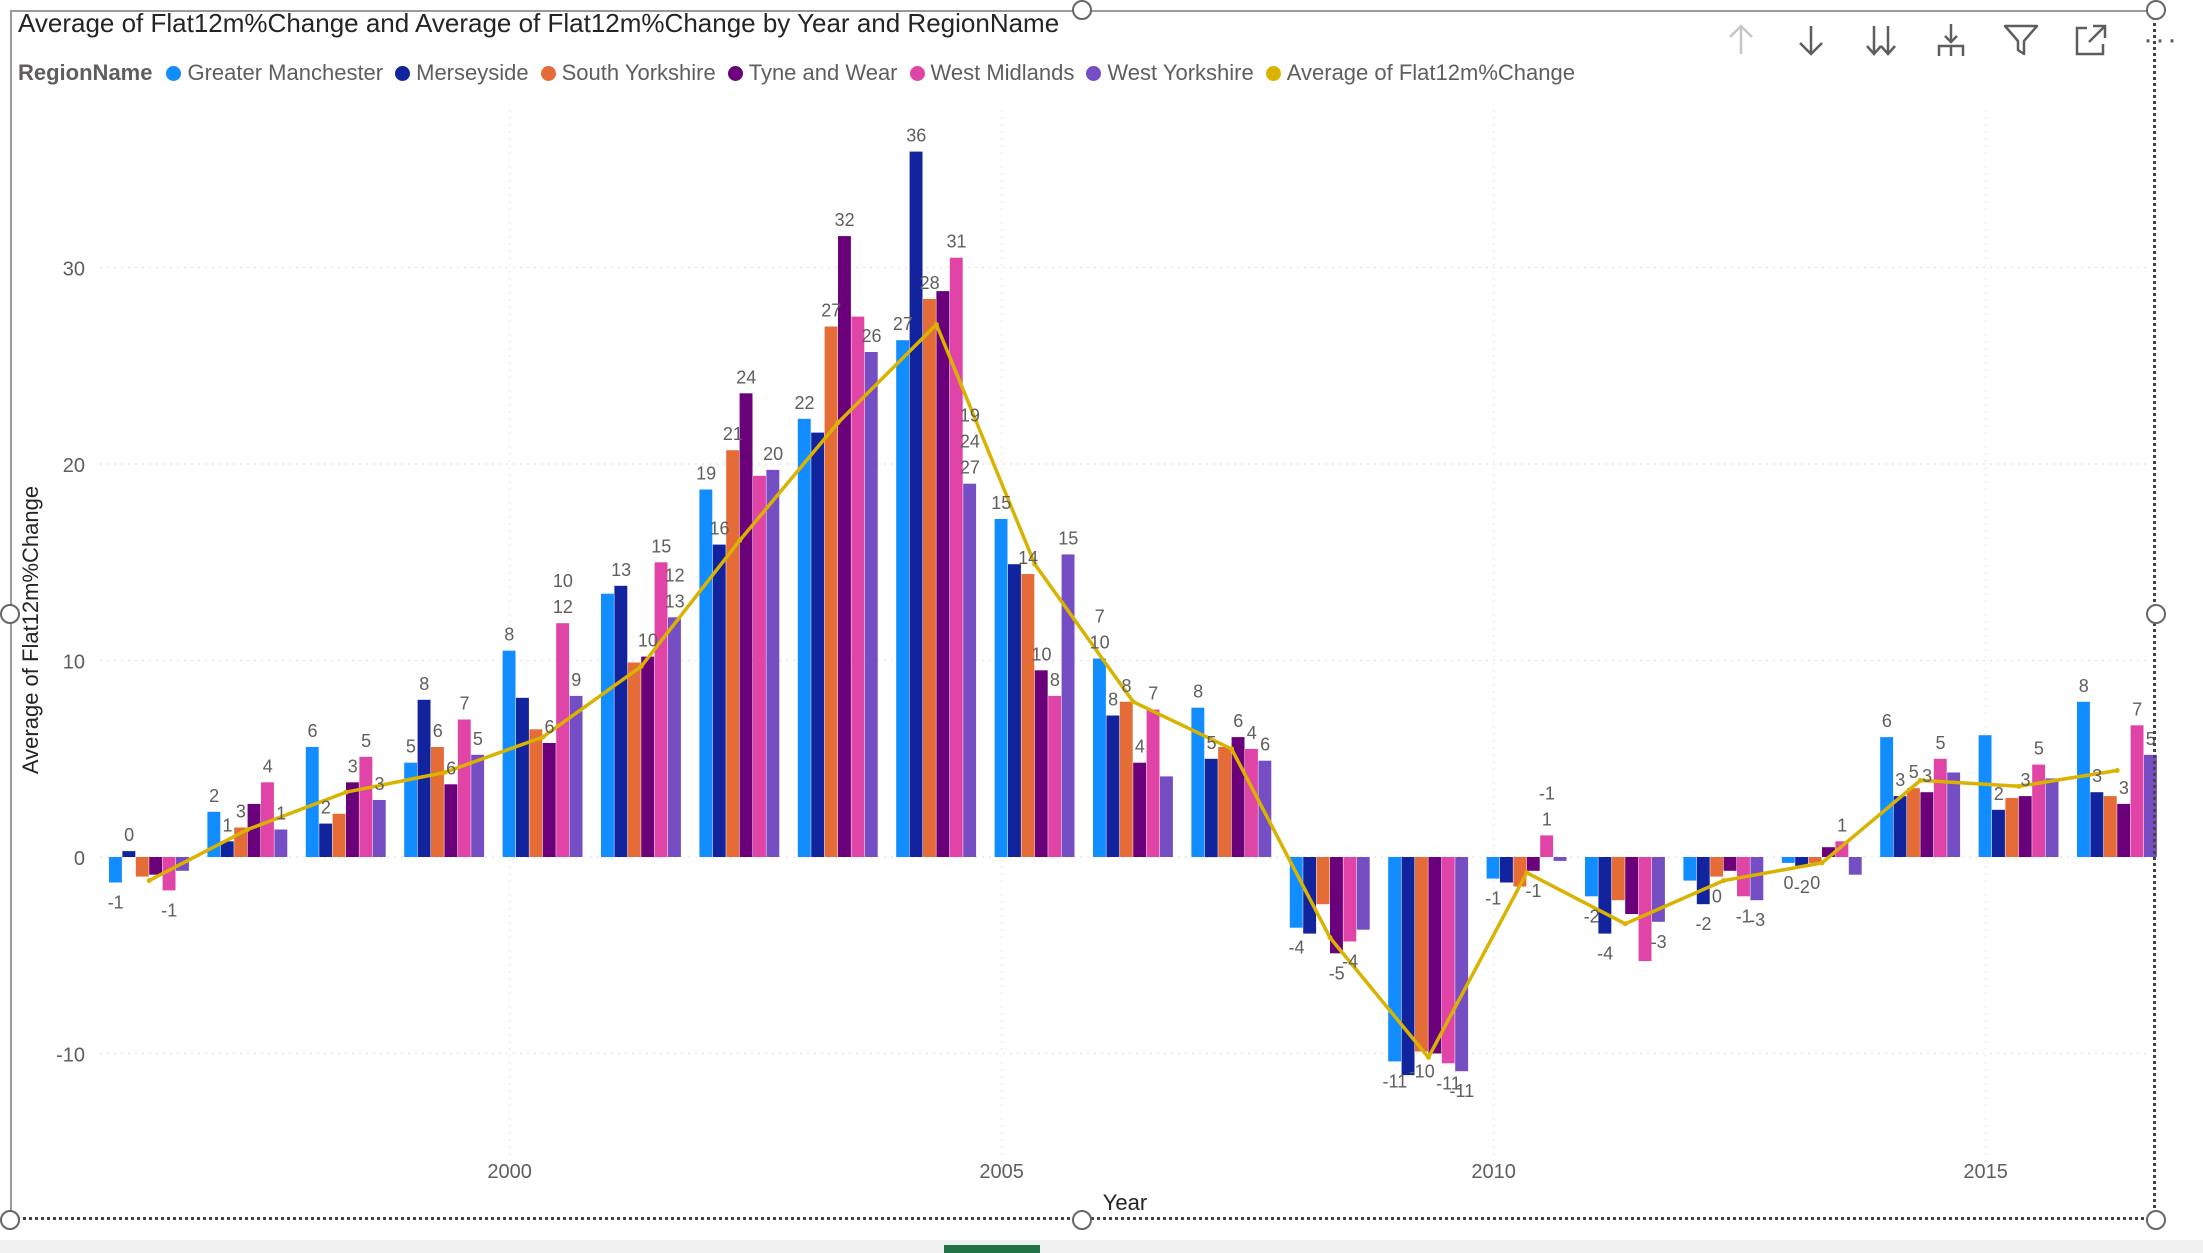 This screenshot has height=1253, width=2203. What do you see at coordinates (991, 73) in the screenshot?
I see `legend-item-west-midlands: West Midlands` at bounding box center [991, 73].